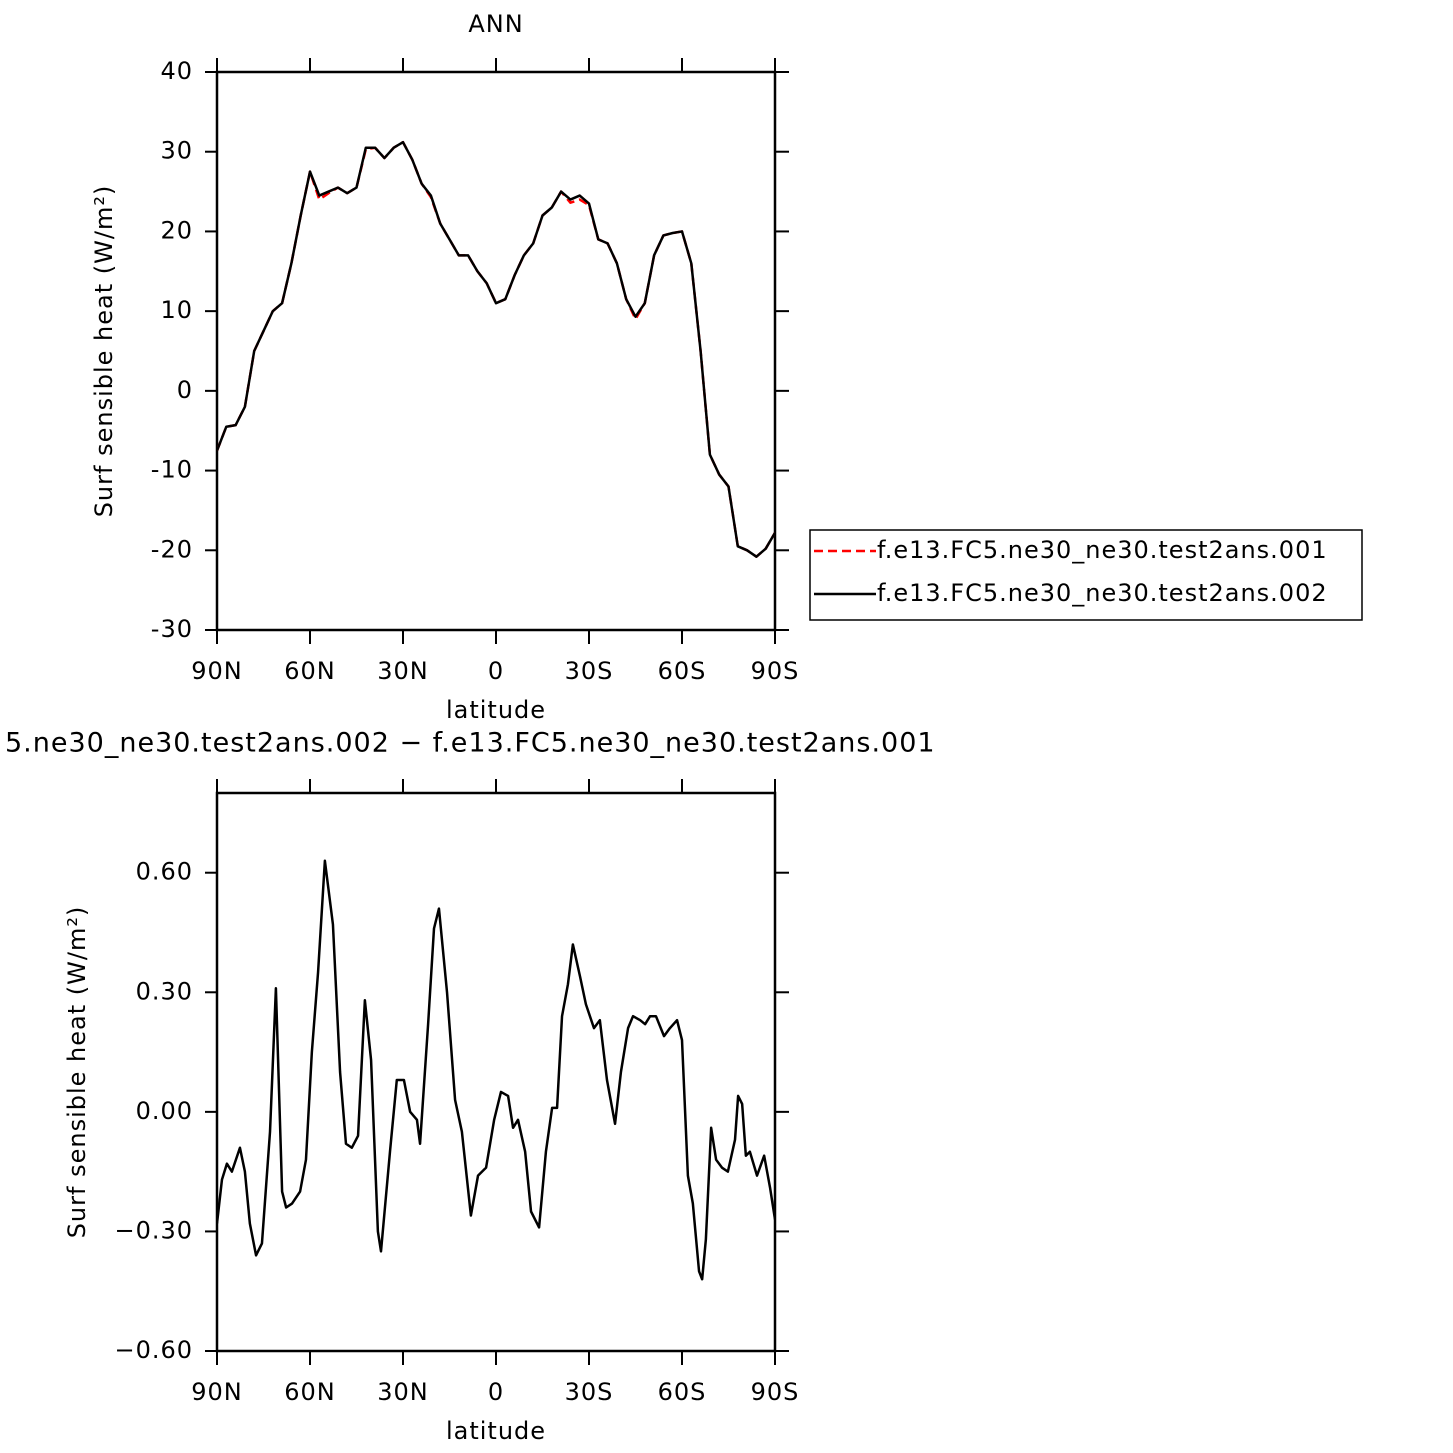 Image resolution: width=1453 pixels, height=1453 pixels. What do you see at coordinates (153, 1350) in the screenshot?
I see `y-tick-label: −0.60` at bounding box center [153, 1350].